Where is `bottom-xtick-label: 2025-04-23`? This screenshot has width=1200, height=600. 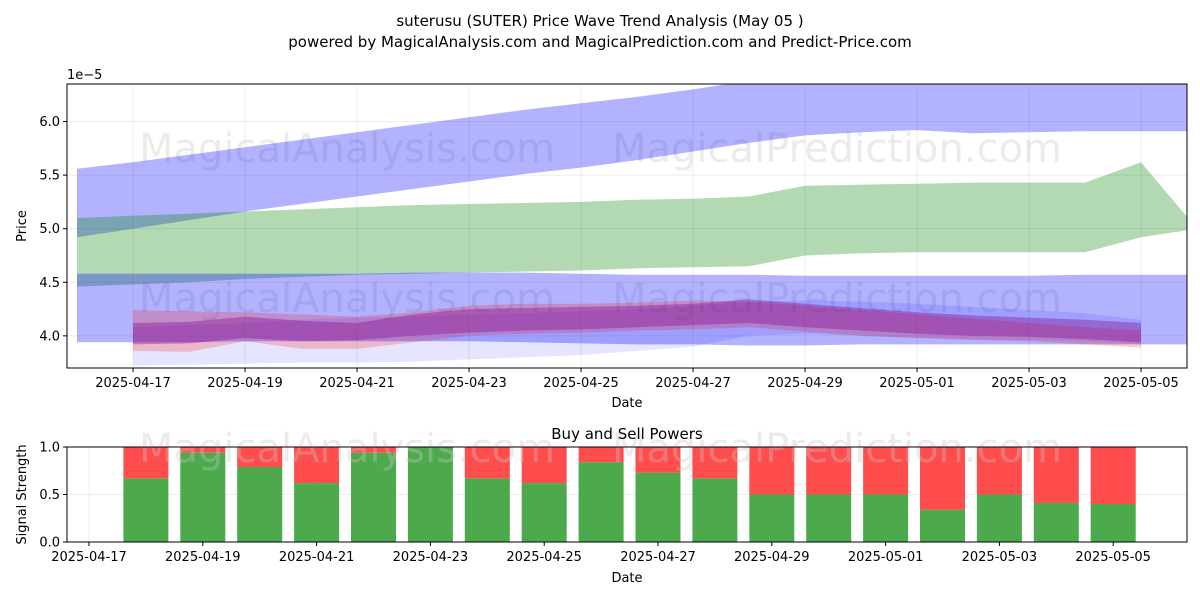 bottom-xtick-label: 2025-04-23 is located at coordinates (431, 557).